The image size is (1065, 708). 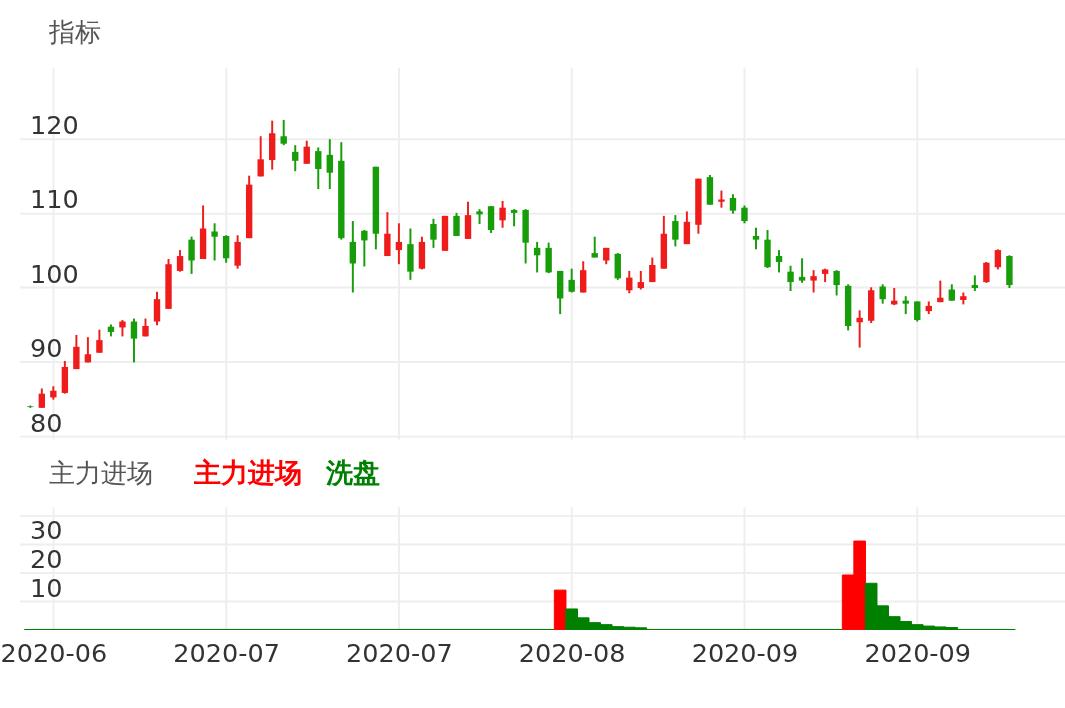 I want to click on text: 主力进场, so click(x=248, y=472).